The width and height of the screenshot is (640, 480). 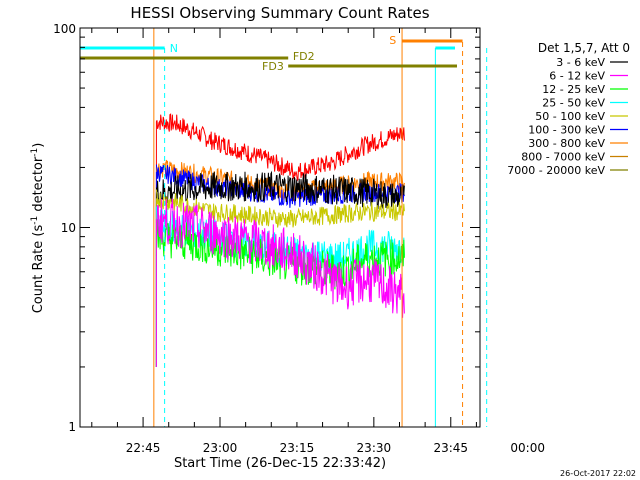 I want to click on timestamp: 26-Oct-2017 22:02, so click(x=598, y=473).